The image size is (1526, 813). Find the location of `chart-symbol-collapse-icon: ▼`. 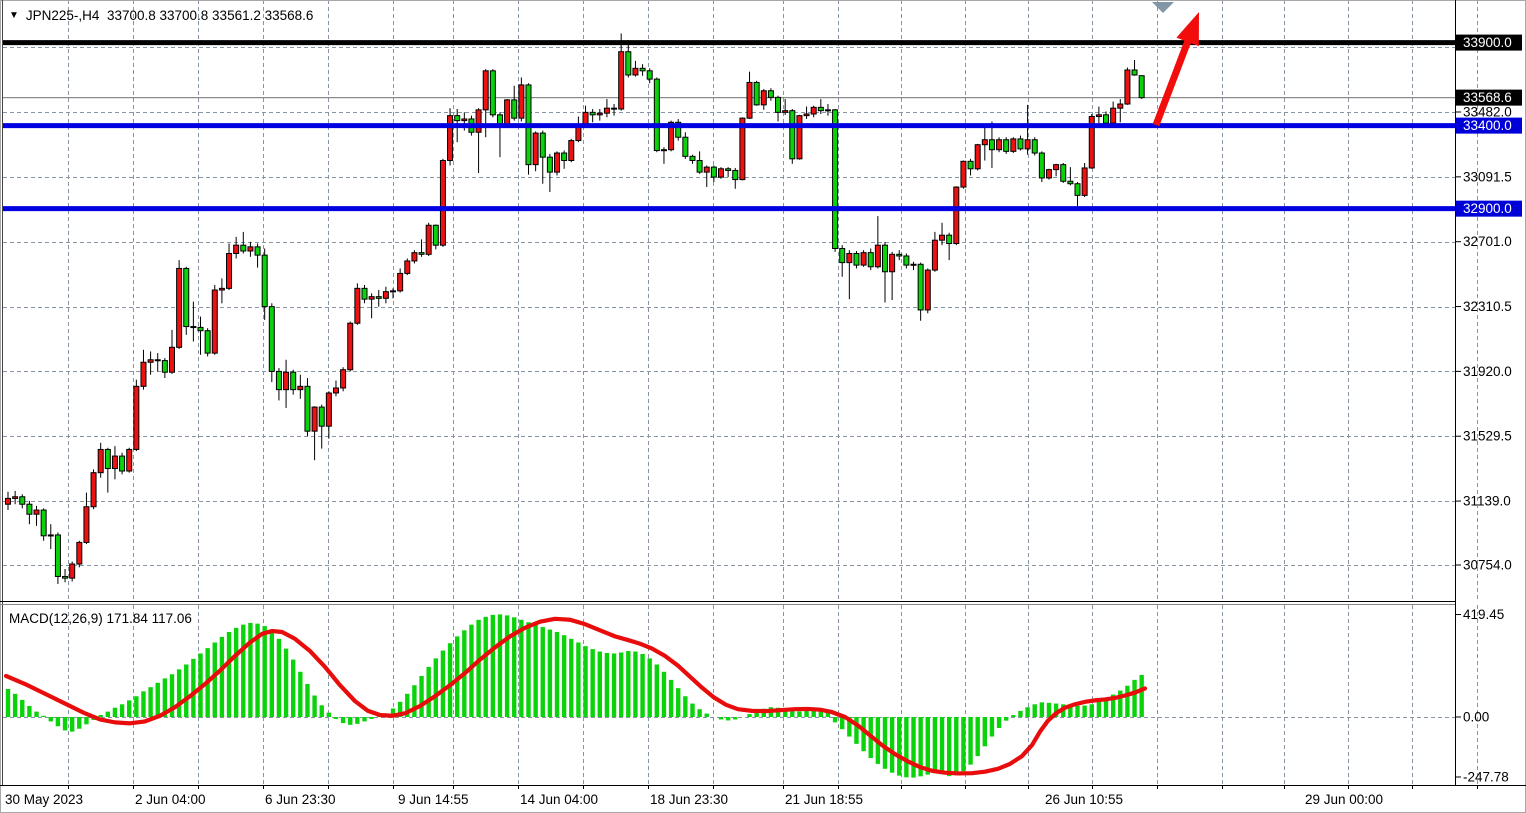

chart-symbol-collapse-icon: ▼ is located at coordinates (14, 15).